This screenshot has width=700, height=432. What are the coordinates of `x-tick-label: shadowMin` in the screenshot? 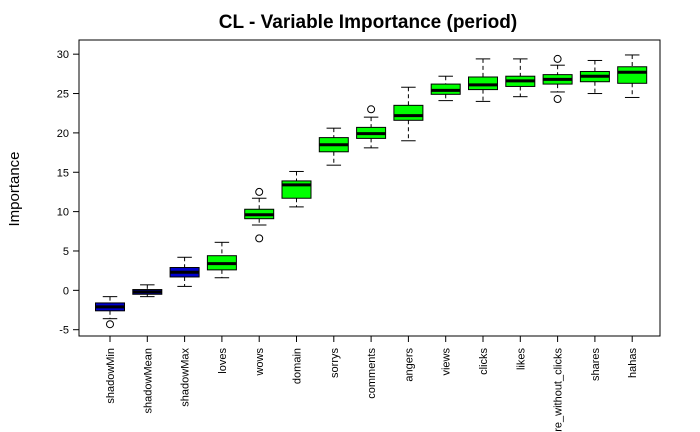 It's located at (111, 376).